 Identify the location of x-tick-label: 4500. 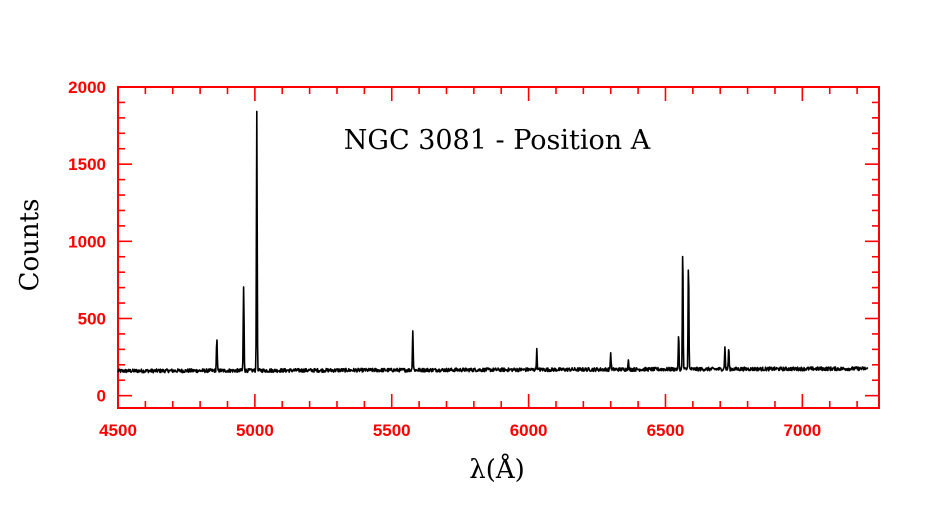
(118, 430).